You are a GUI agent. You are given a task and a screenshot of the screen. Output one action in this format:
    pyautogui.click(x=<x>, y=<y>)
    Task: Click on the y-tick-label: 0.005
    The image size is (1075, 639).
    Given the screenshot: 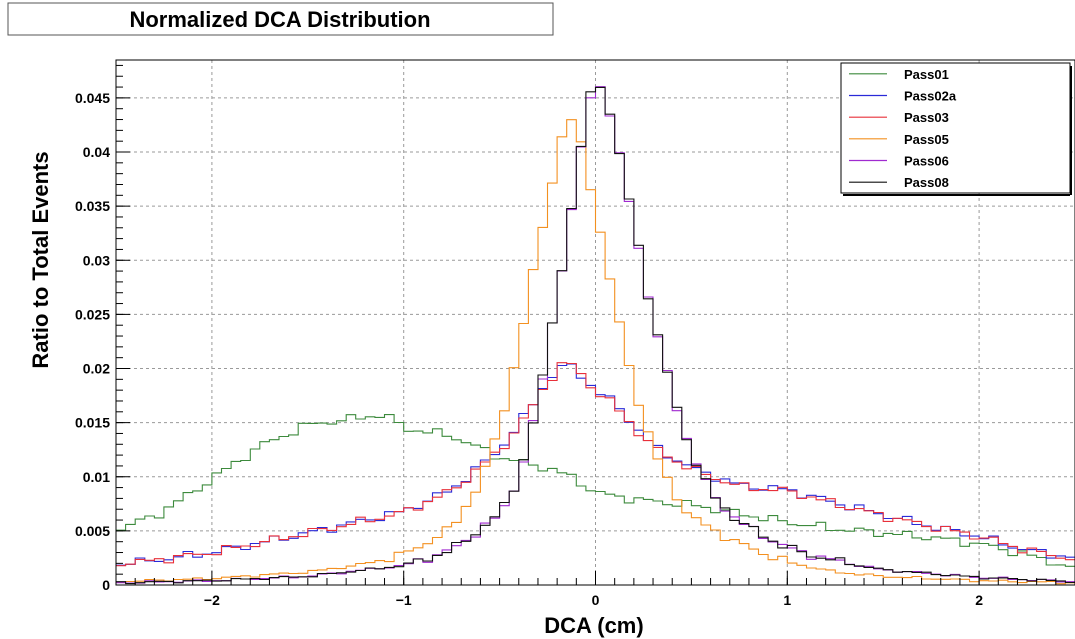 What is the action you would take?
    pyautogui.click(x=92, y=531)
    